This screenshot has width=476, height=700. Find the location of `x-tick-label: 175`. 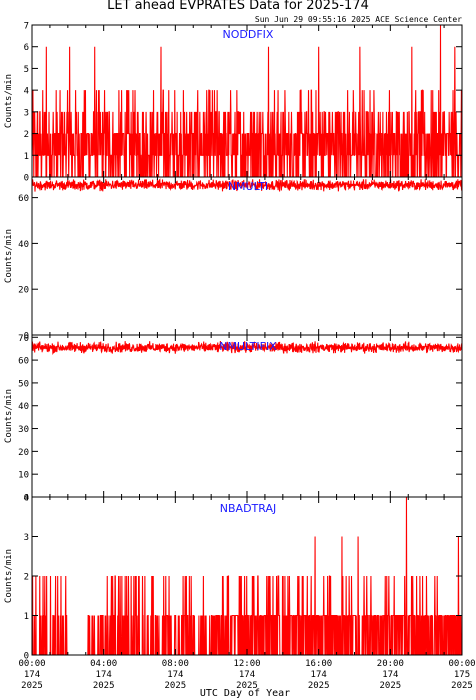

x-tick-label: 175 is located at coordinates (462, 675).